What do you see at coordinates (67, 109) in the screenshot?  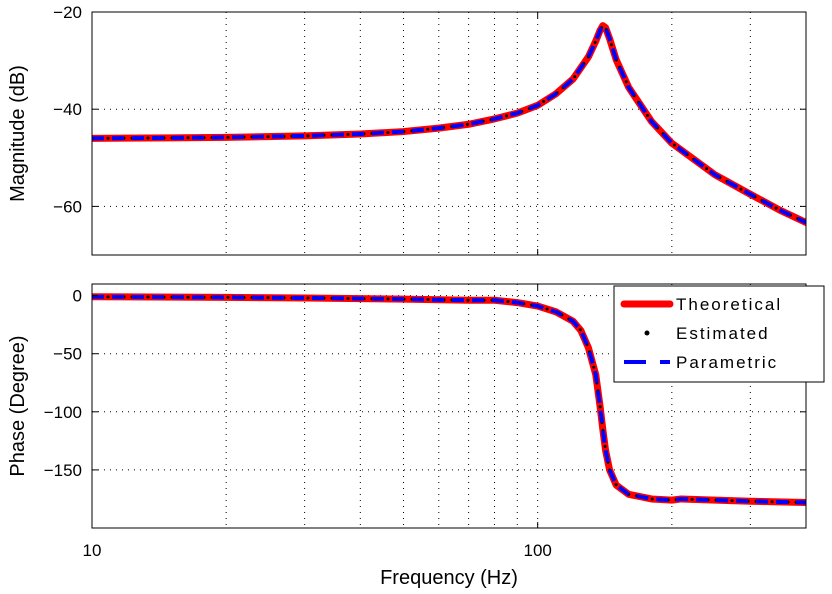 I see `y-tick-label: −40` at bounding box center [67, 109].